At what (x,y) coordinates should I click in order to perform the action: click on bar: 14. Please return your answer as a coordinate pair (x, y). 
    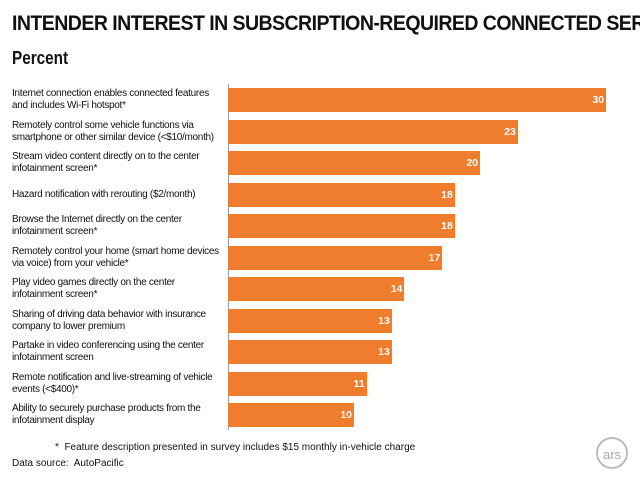
    Looking at the image, I should click on (316, 289).